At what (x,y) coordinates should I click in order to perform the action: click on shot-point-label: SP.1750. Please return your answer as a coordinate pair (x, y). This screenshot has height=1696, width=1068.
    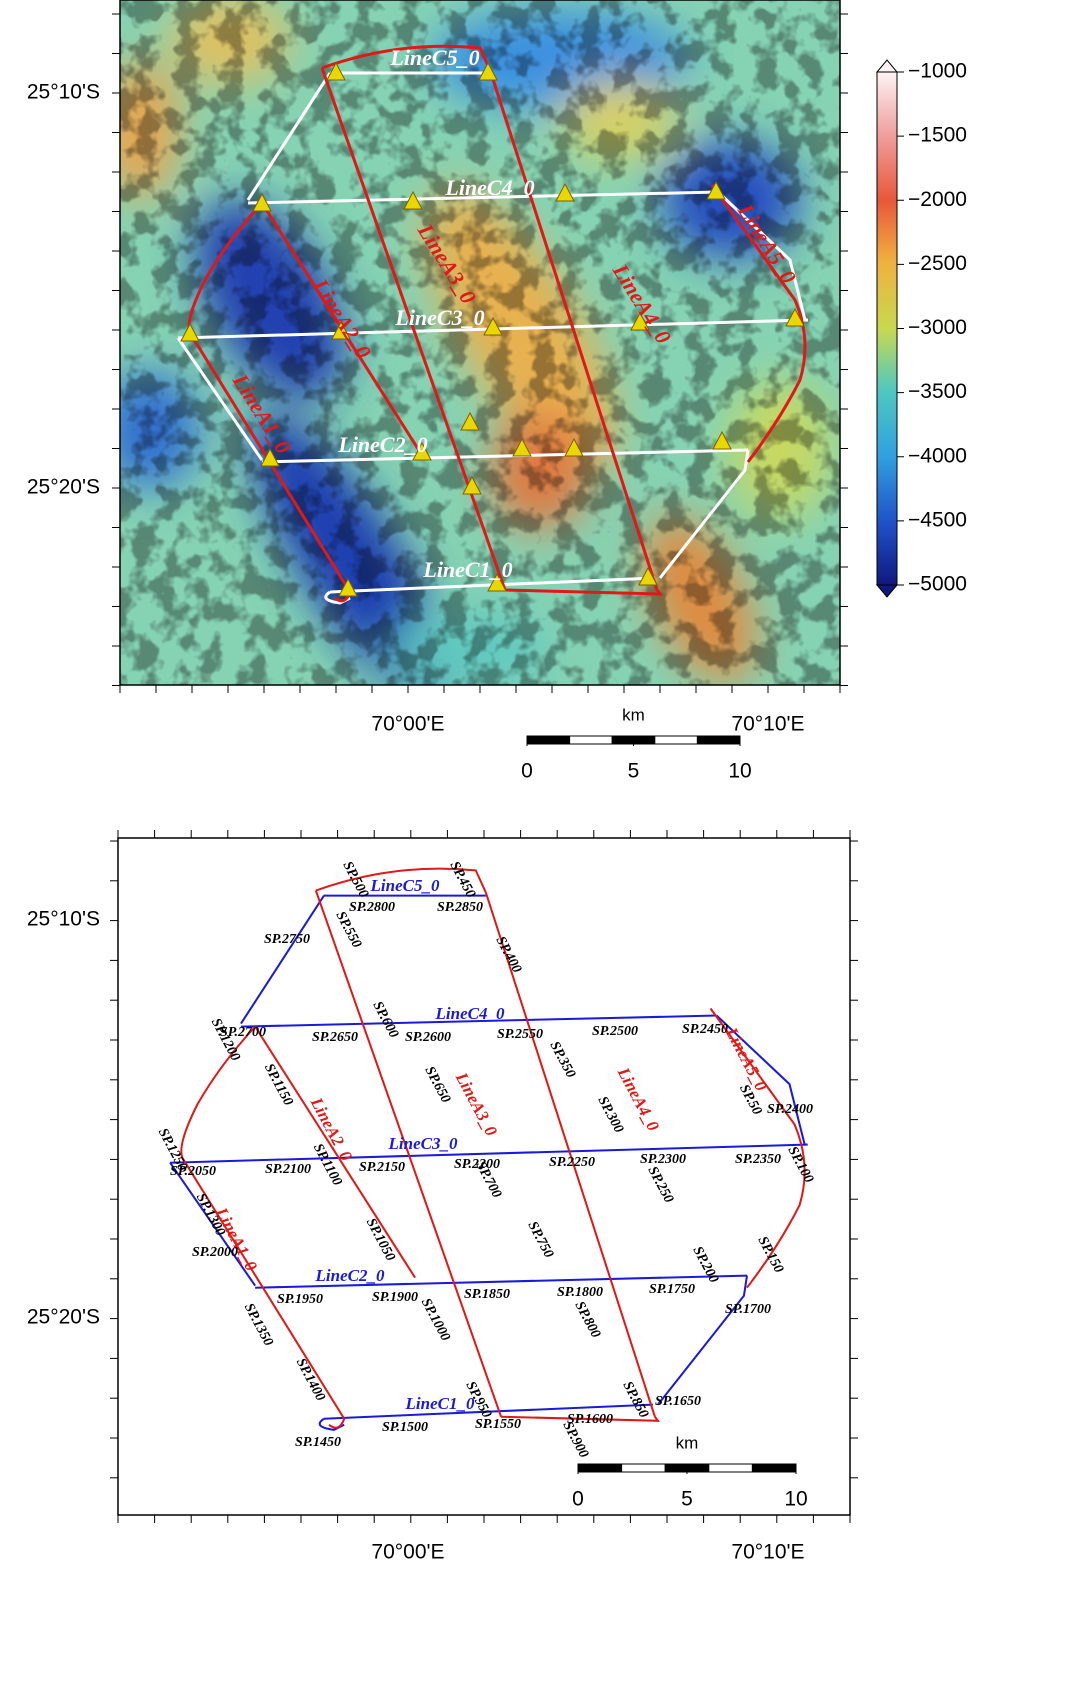
    Looking at the image, I should click on (672, 1289).